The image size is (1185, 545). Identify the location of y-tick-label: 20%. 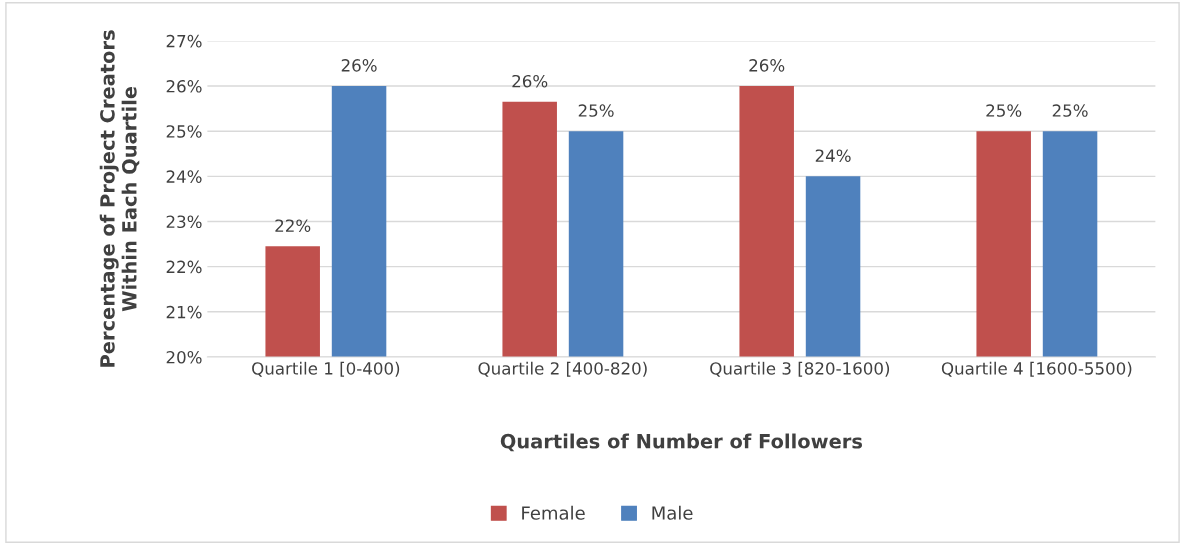
(184, 357).